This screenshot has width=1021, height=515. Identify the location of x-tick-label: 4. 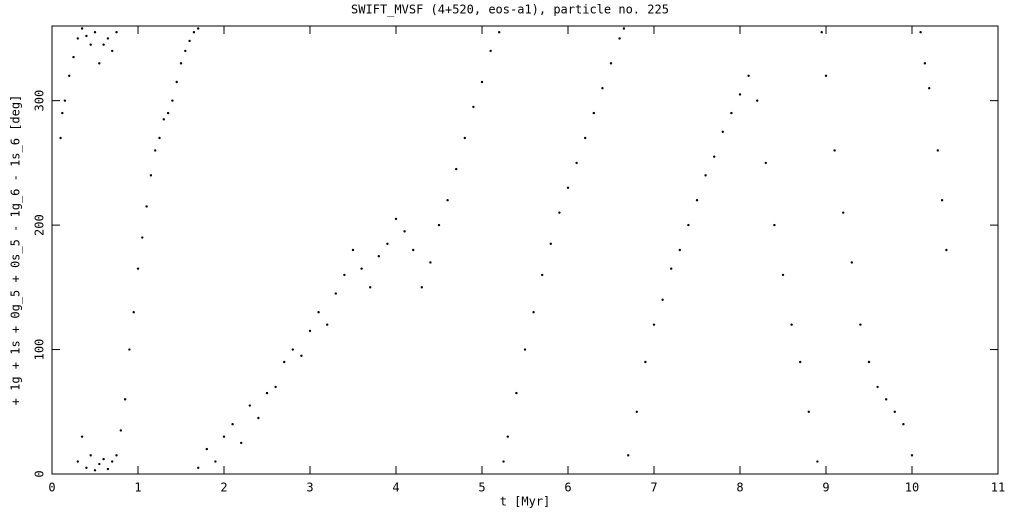
(395, 488).